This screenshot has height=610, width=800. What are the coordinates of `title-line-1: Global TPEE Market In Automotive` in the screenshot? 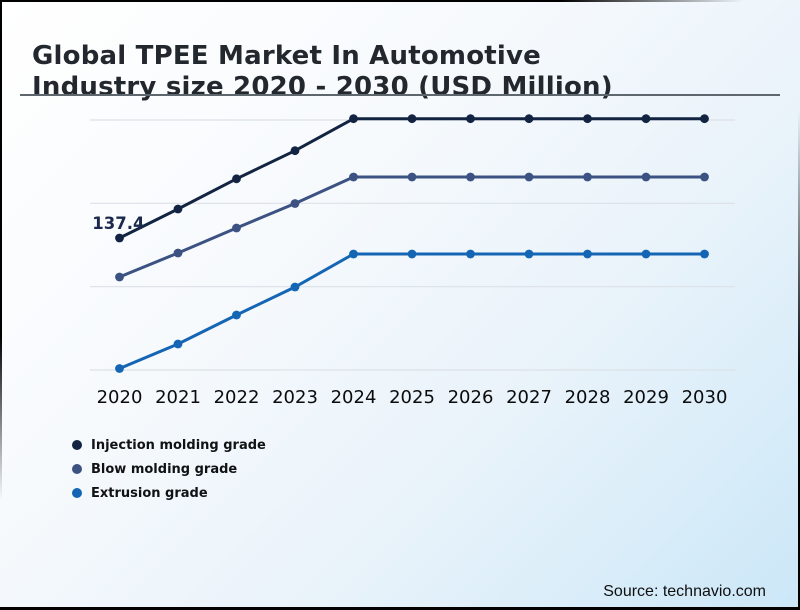 It's located at (286, 56).